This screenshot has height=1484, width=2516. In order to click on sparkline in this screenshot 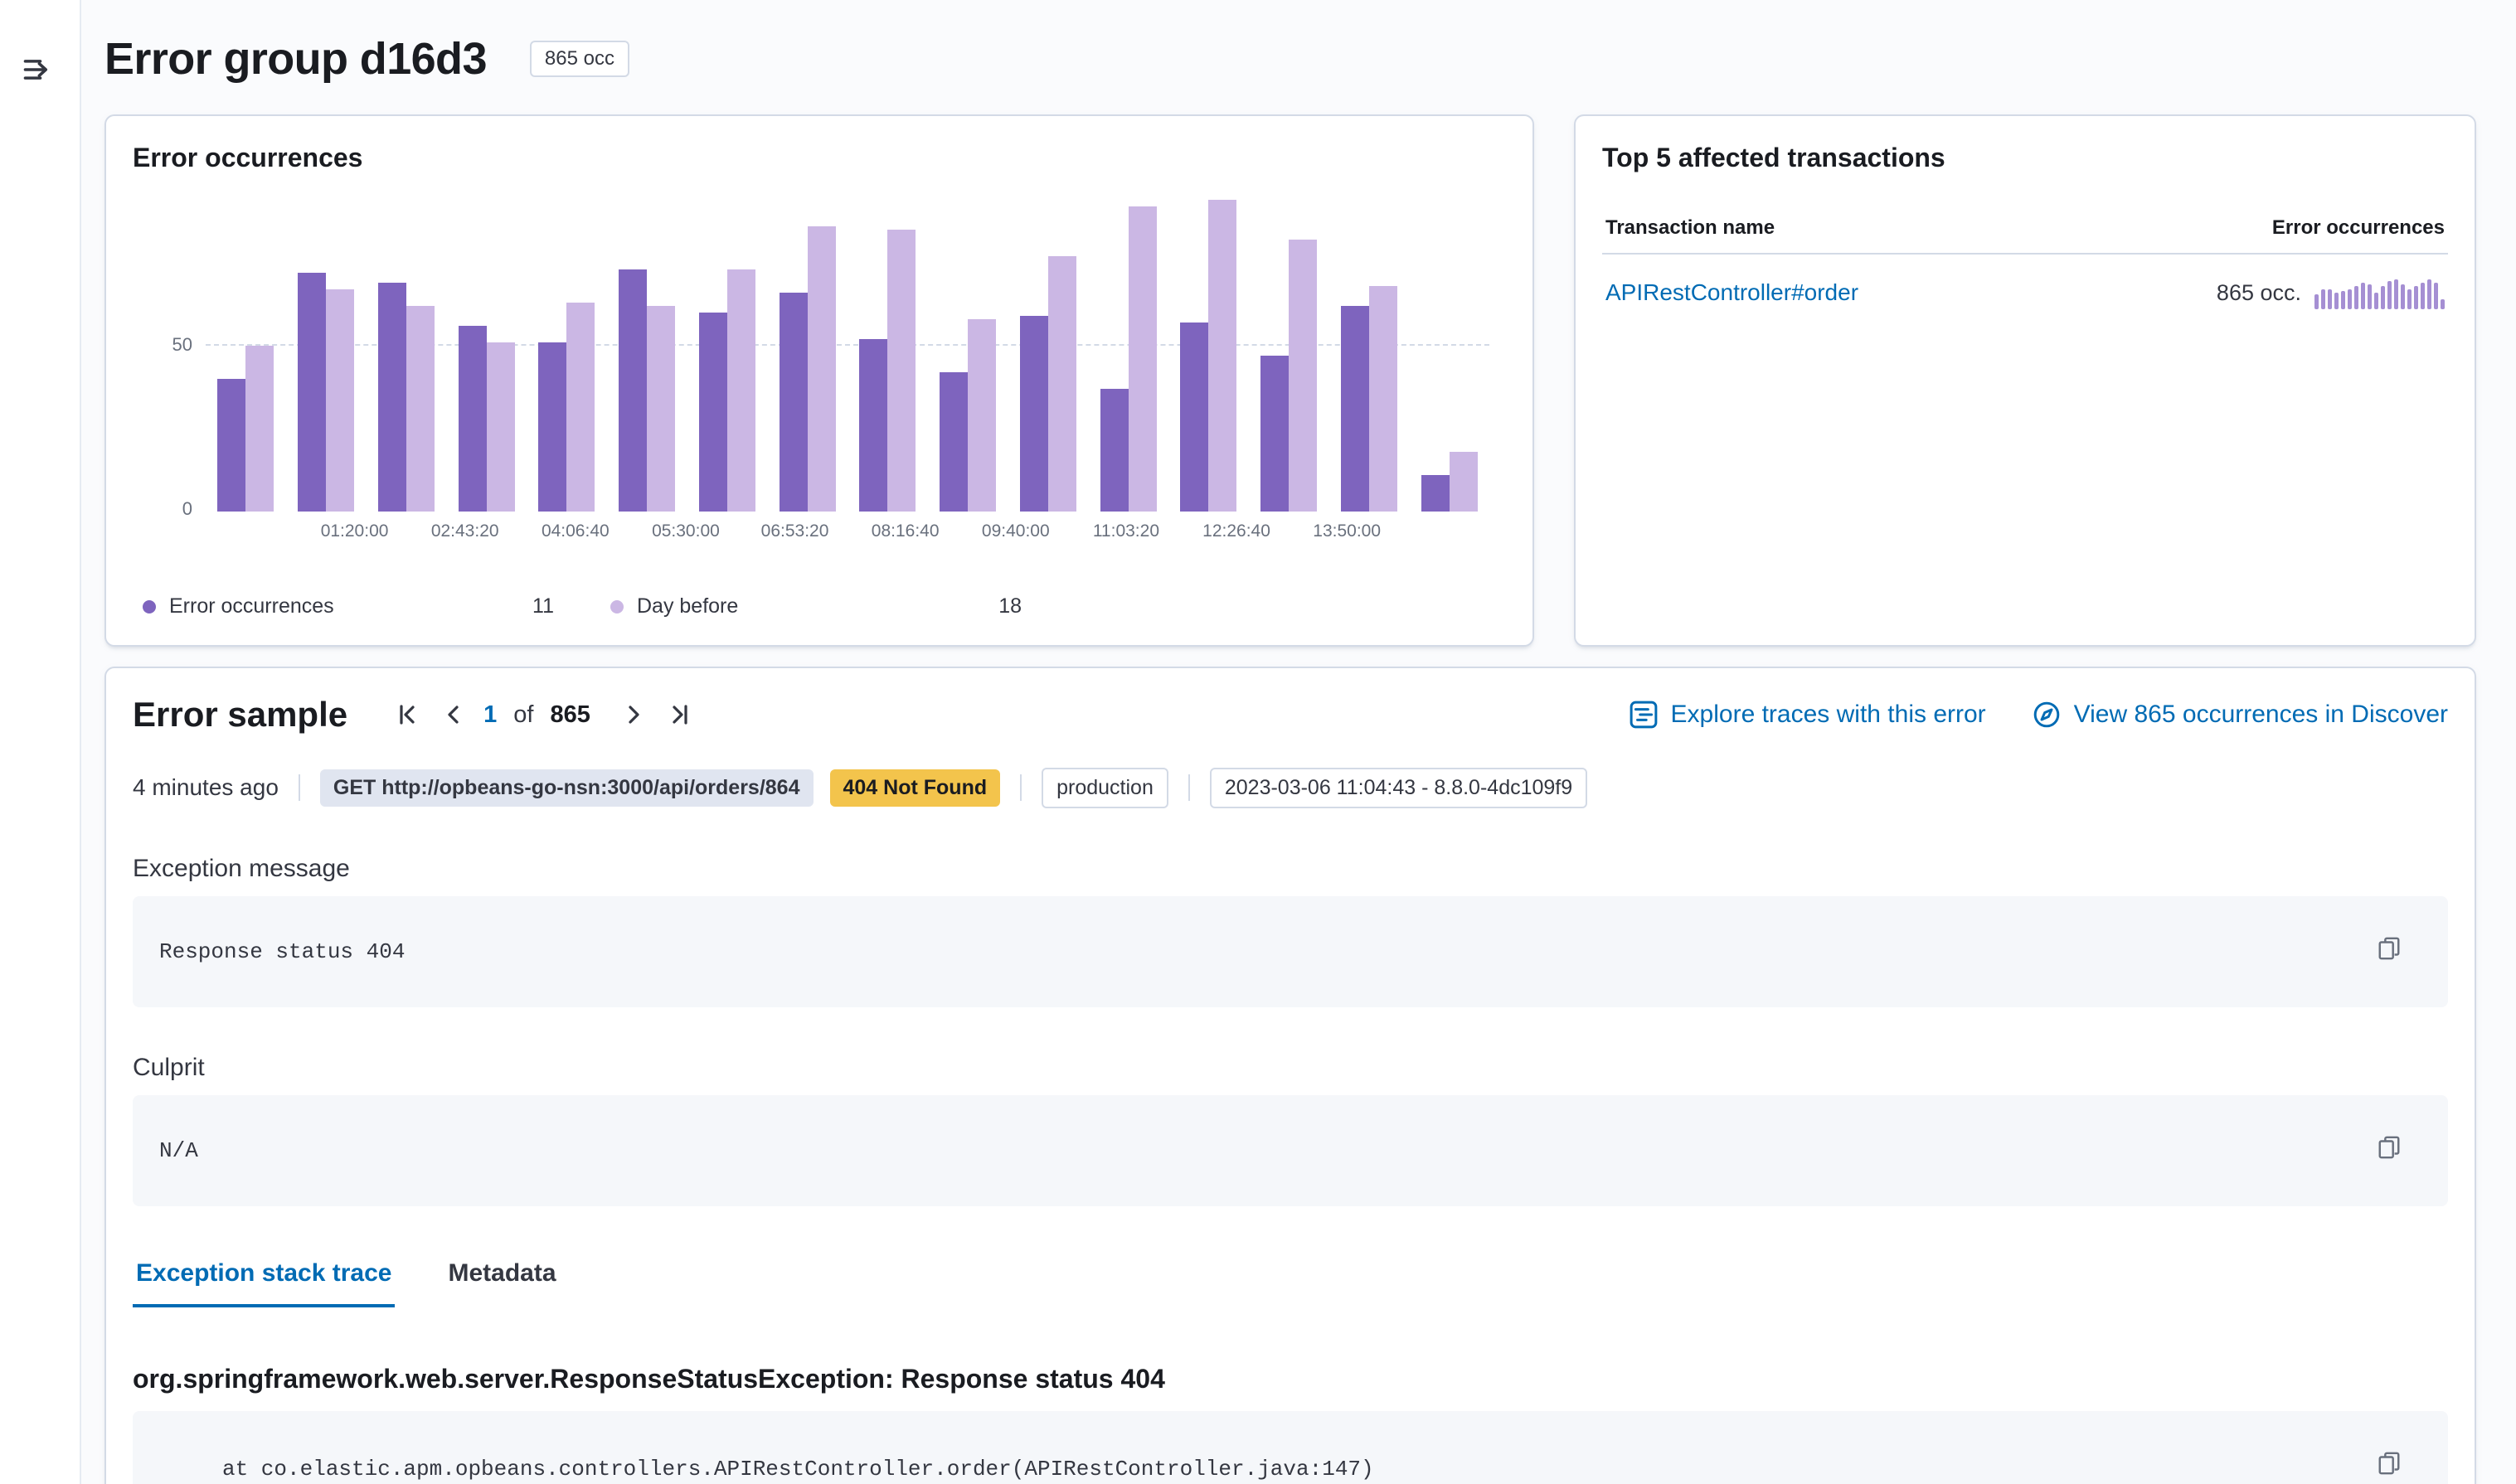, I will do `click(2379, 292)`.